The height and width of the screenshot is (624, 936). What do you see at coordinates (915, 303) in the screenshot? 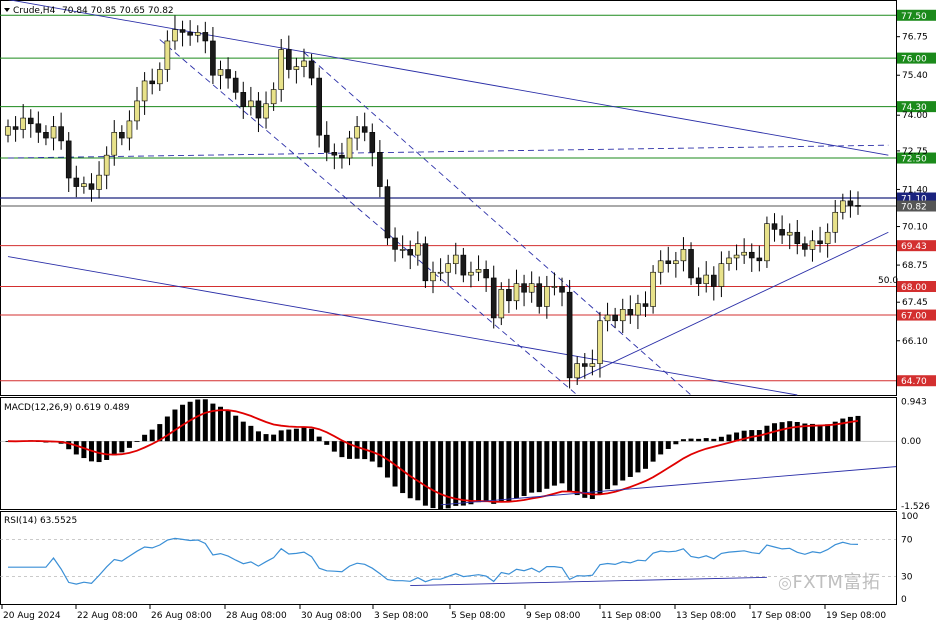
I see `price-tick-label: 67.45` at bounding box center [915, 303].